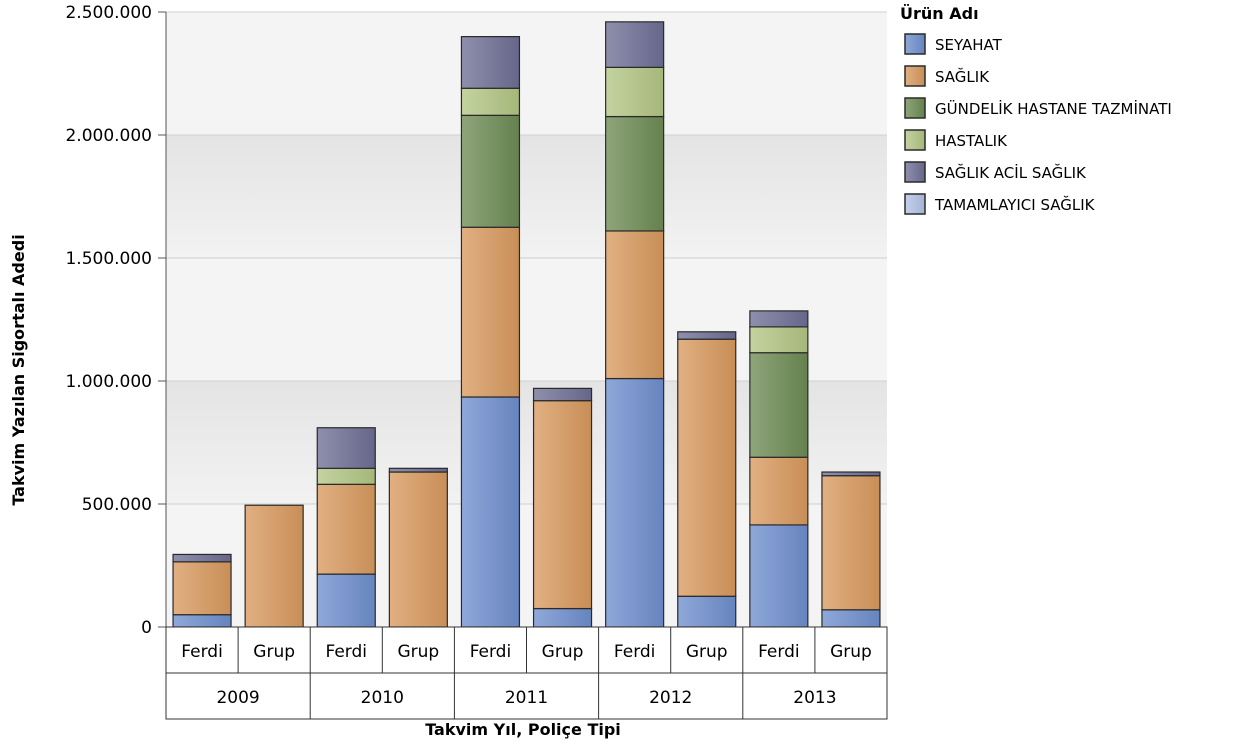 This screenshot has height=749, width=1243. What do you see at coordinates (814, 698) in the screenshot?
I see `x-group-label: 2013` at bounding box center [814, 698].